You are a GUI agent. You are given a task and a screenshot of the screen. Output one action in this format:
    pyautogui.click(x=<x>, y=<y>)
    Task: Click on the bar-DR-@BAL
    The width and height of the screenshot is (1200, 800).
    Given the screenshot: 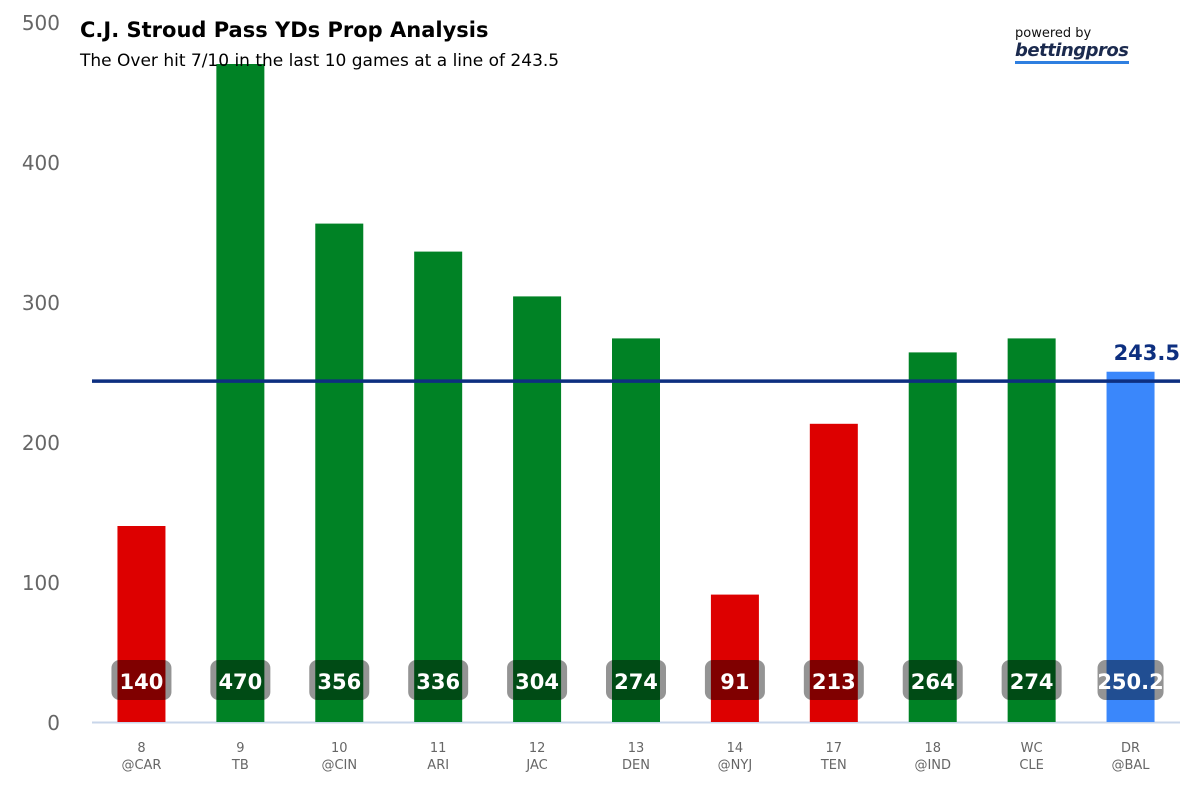 What is the action you would take?
    pyautogui.click(x=1130, y=546)
    